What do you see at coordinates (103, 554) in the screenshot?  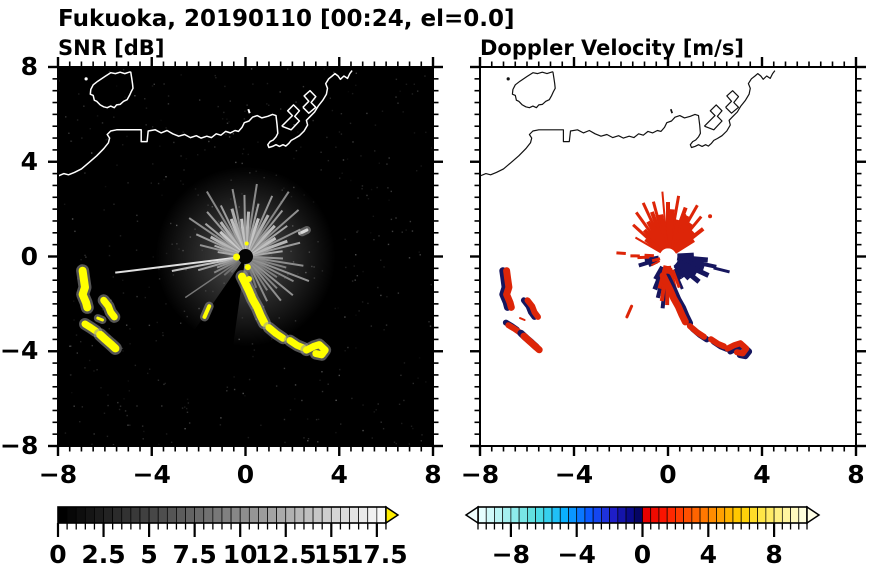 I see `colorbar-tick-label: 2.5` at bounding box center [103, 554].